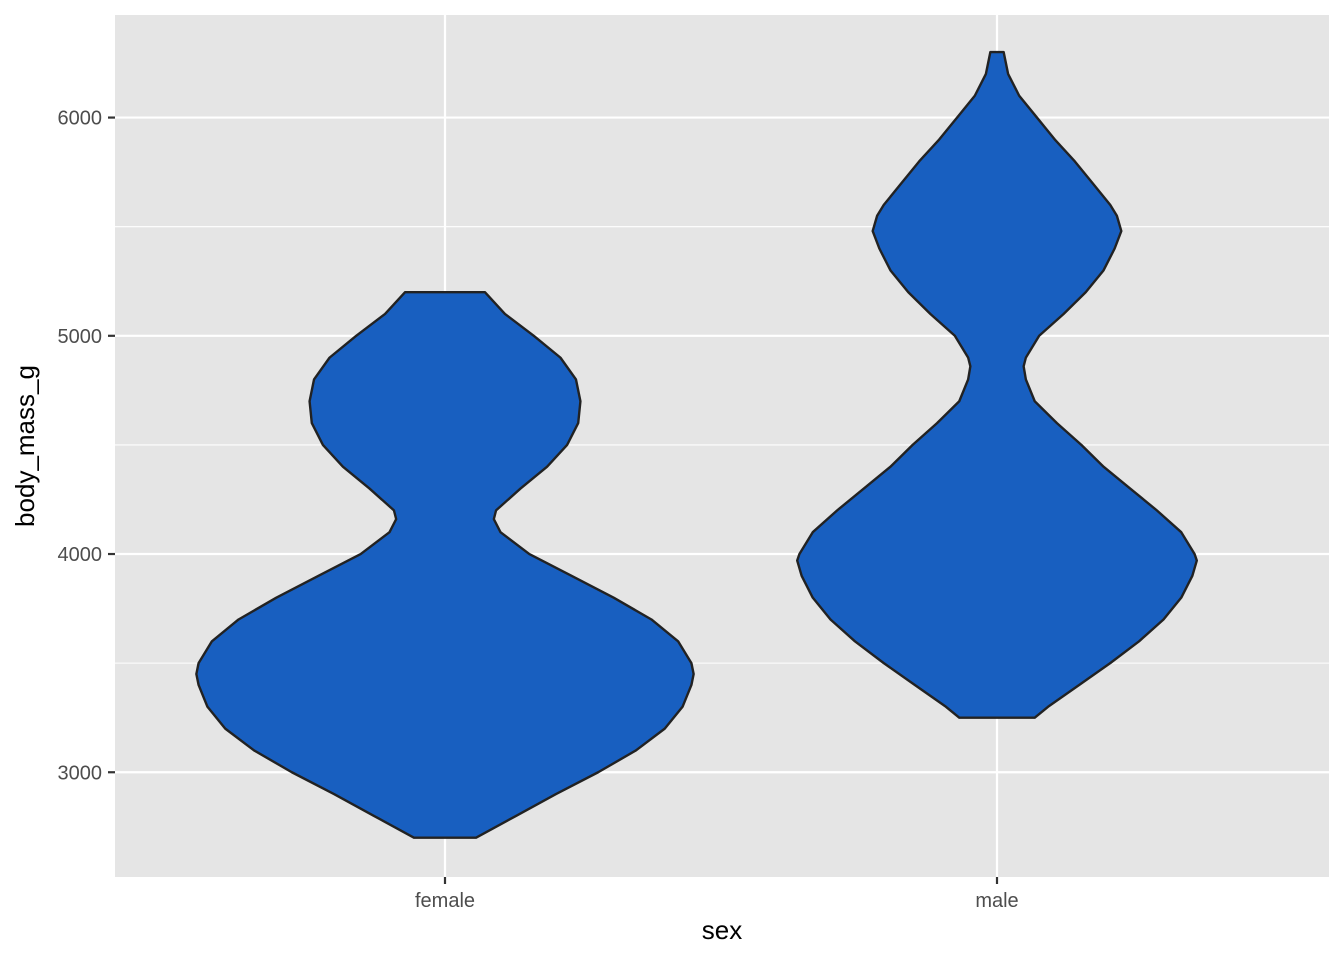  I want to click on x-tick-label-male: male, so click(996, 901).